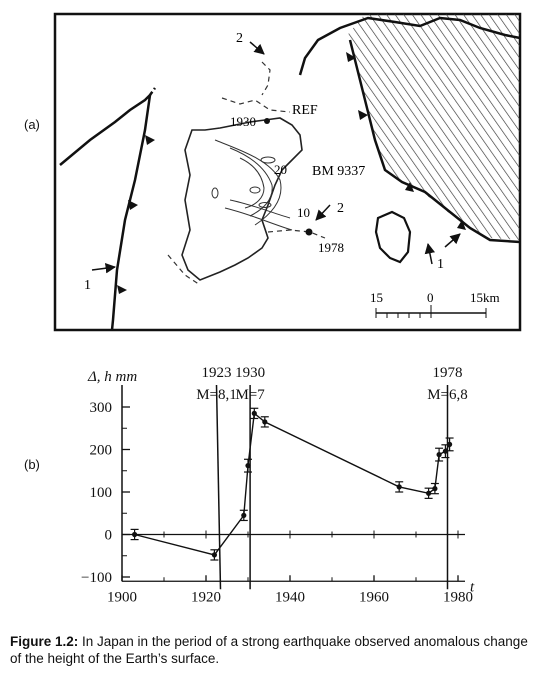 This screenshot has height=673, width=540. What do you see at coordinates (101, 493) in the screenshot?
I see `y-tick-label: 100` at bounding box center [101, 493].